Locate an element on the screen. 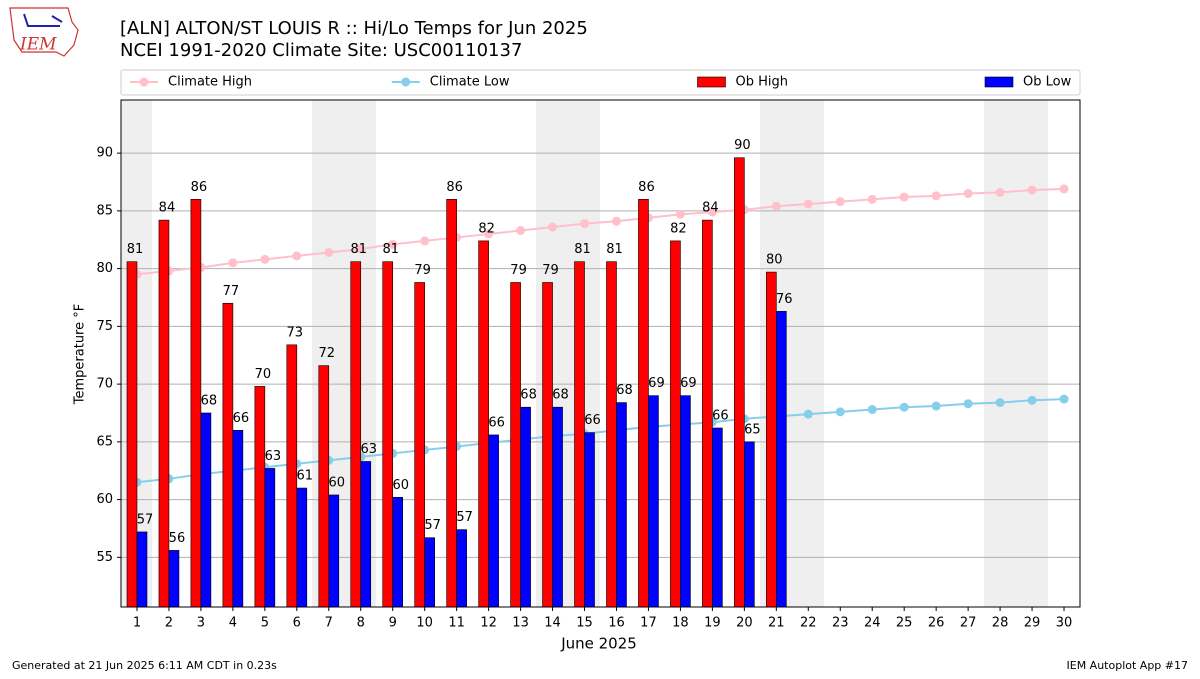  data-label: 72 is located at coordinates (327, 353).